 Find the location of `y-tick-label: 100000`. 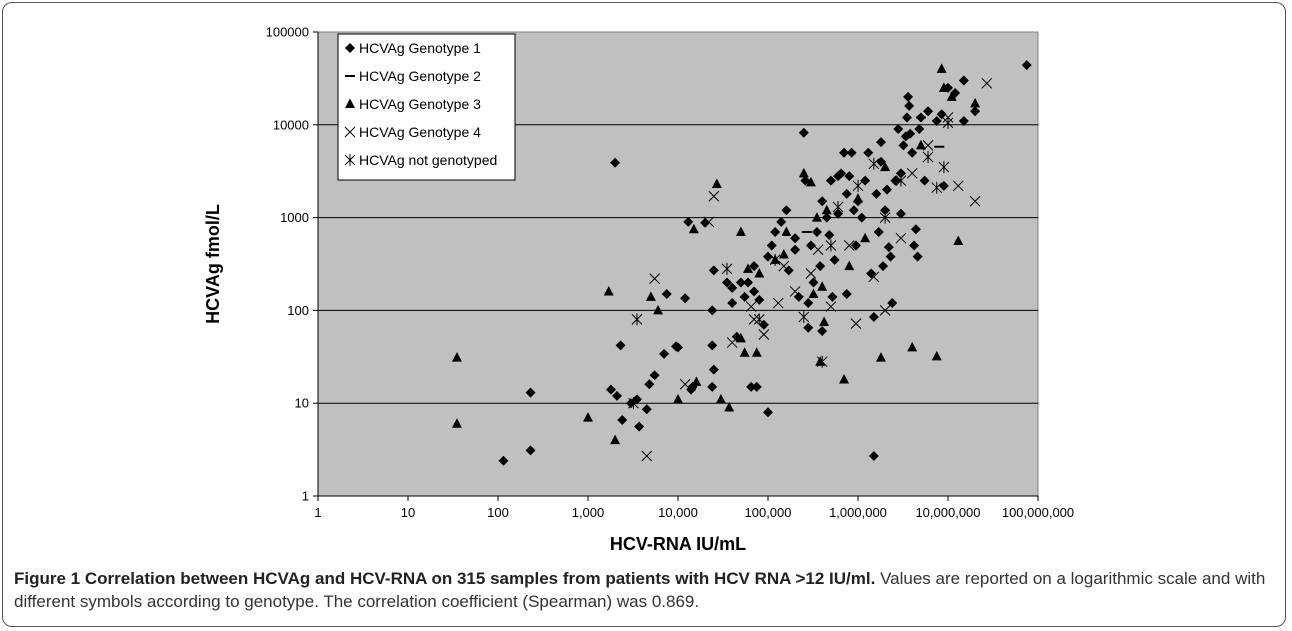

y-tick-label: 100000 is located at coordinates (287, 32).